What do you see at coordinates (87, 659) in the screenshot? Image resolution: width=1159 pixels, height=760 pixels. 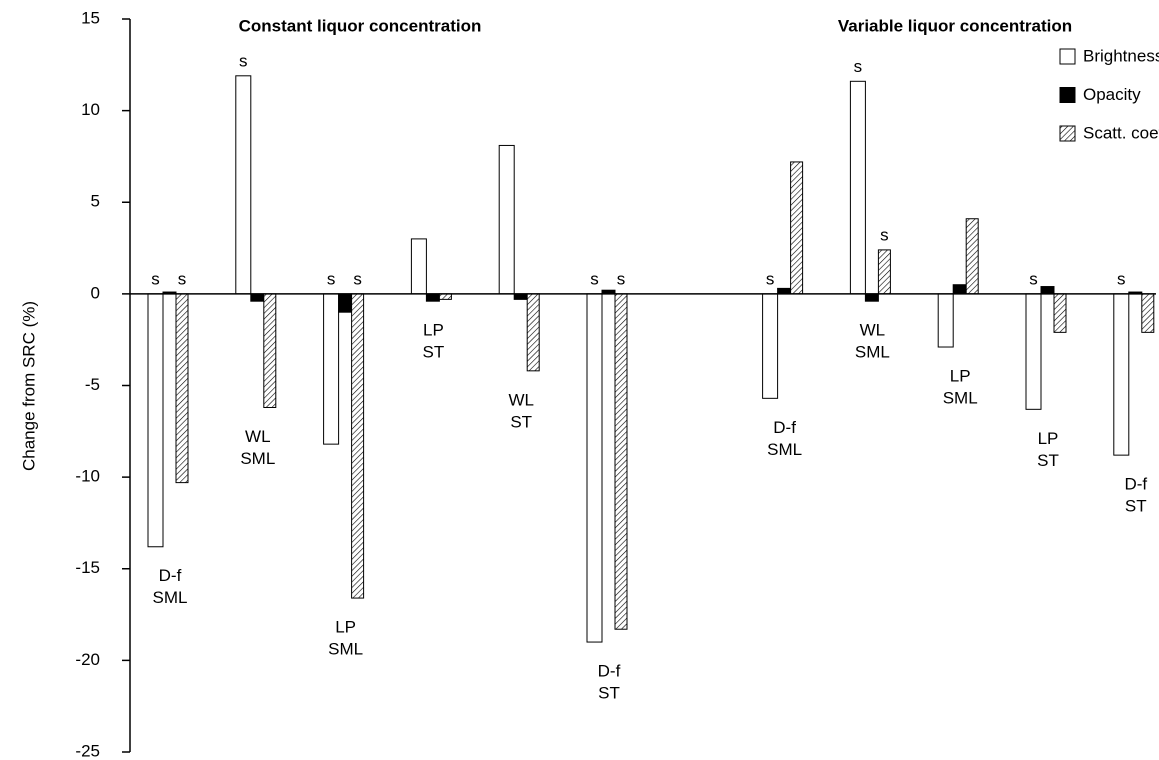 I see `y-tick-label: -20` at bounding box center [87, 659].